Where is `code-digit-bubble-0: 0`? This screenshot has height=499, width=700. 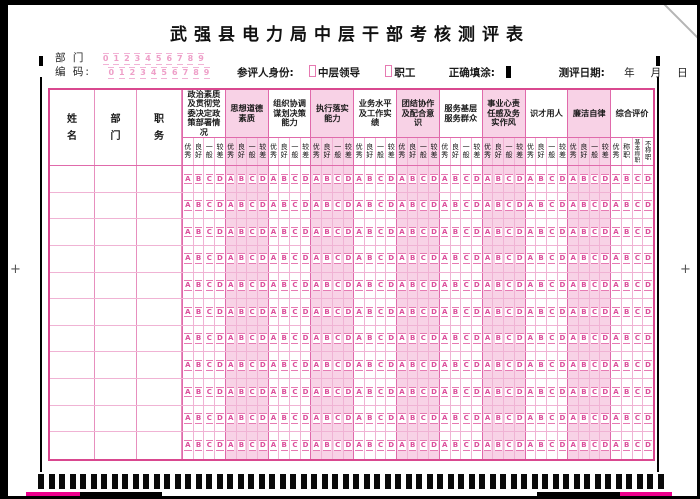
code-digit-bubble-0: 0 is located at coordinates (111, 73).